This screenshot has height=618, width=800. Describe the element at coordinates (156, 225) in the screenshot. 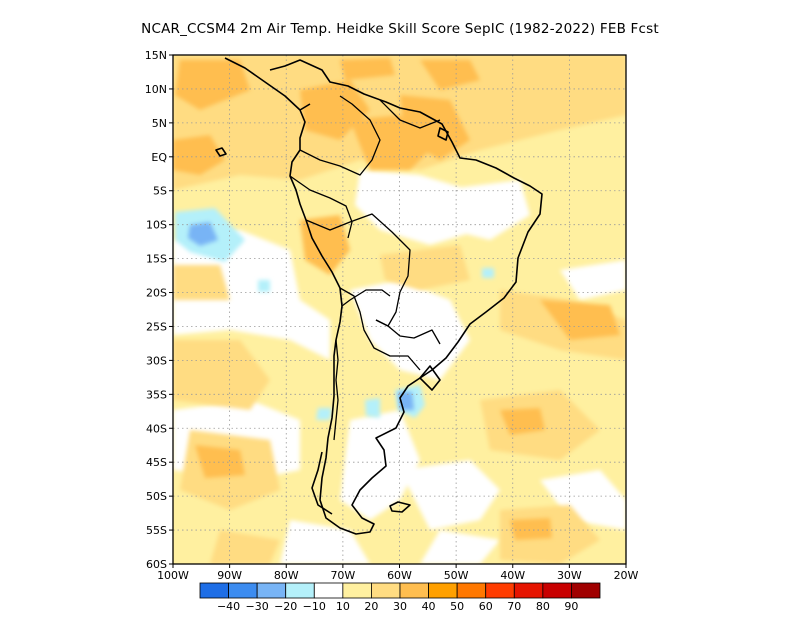

I see `lat-tick-label: 10S` at that location.